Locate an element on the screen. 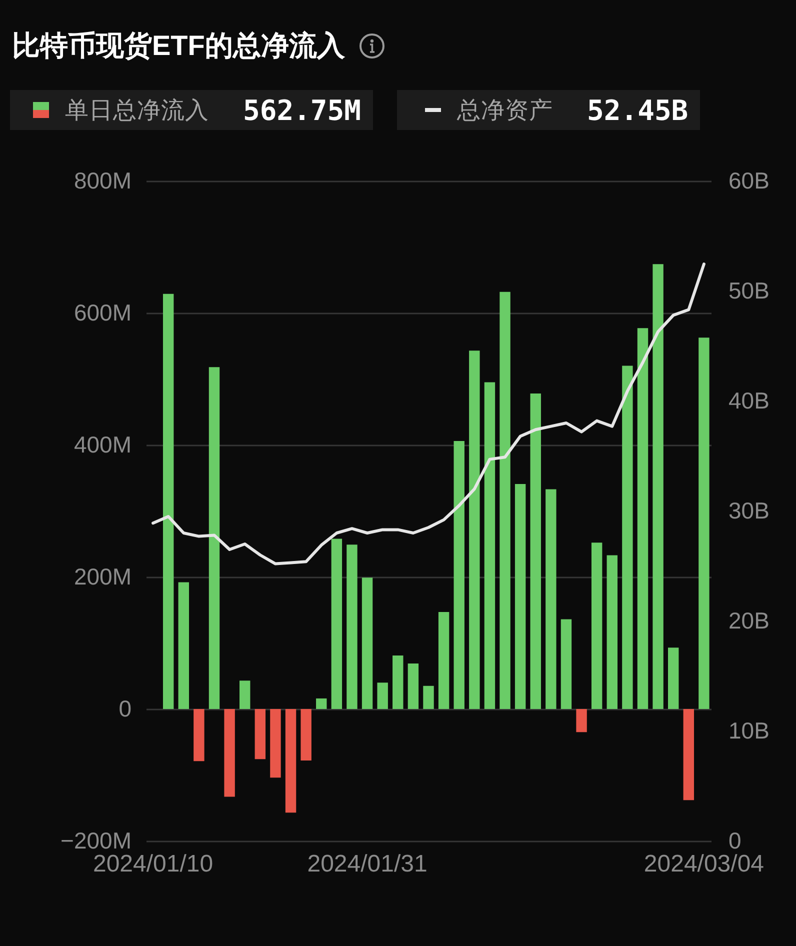  legend-label: 单日总净流入 is located at coordinates (137, 110).